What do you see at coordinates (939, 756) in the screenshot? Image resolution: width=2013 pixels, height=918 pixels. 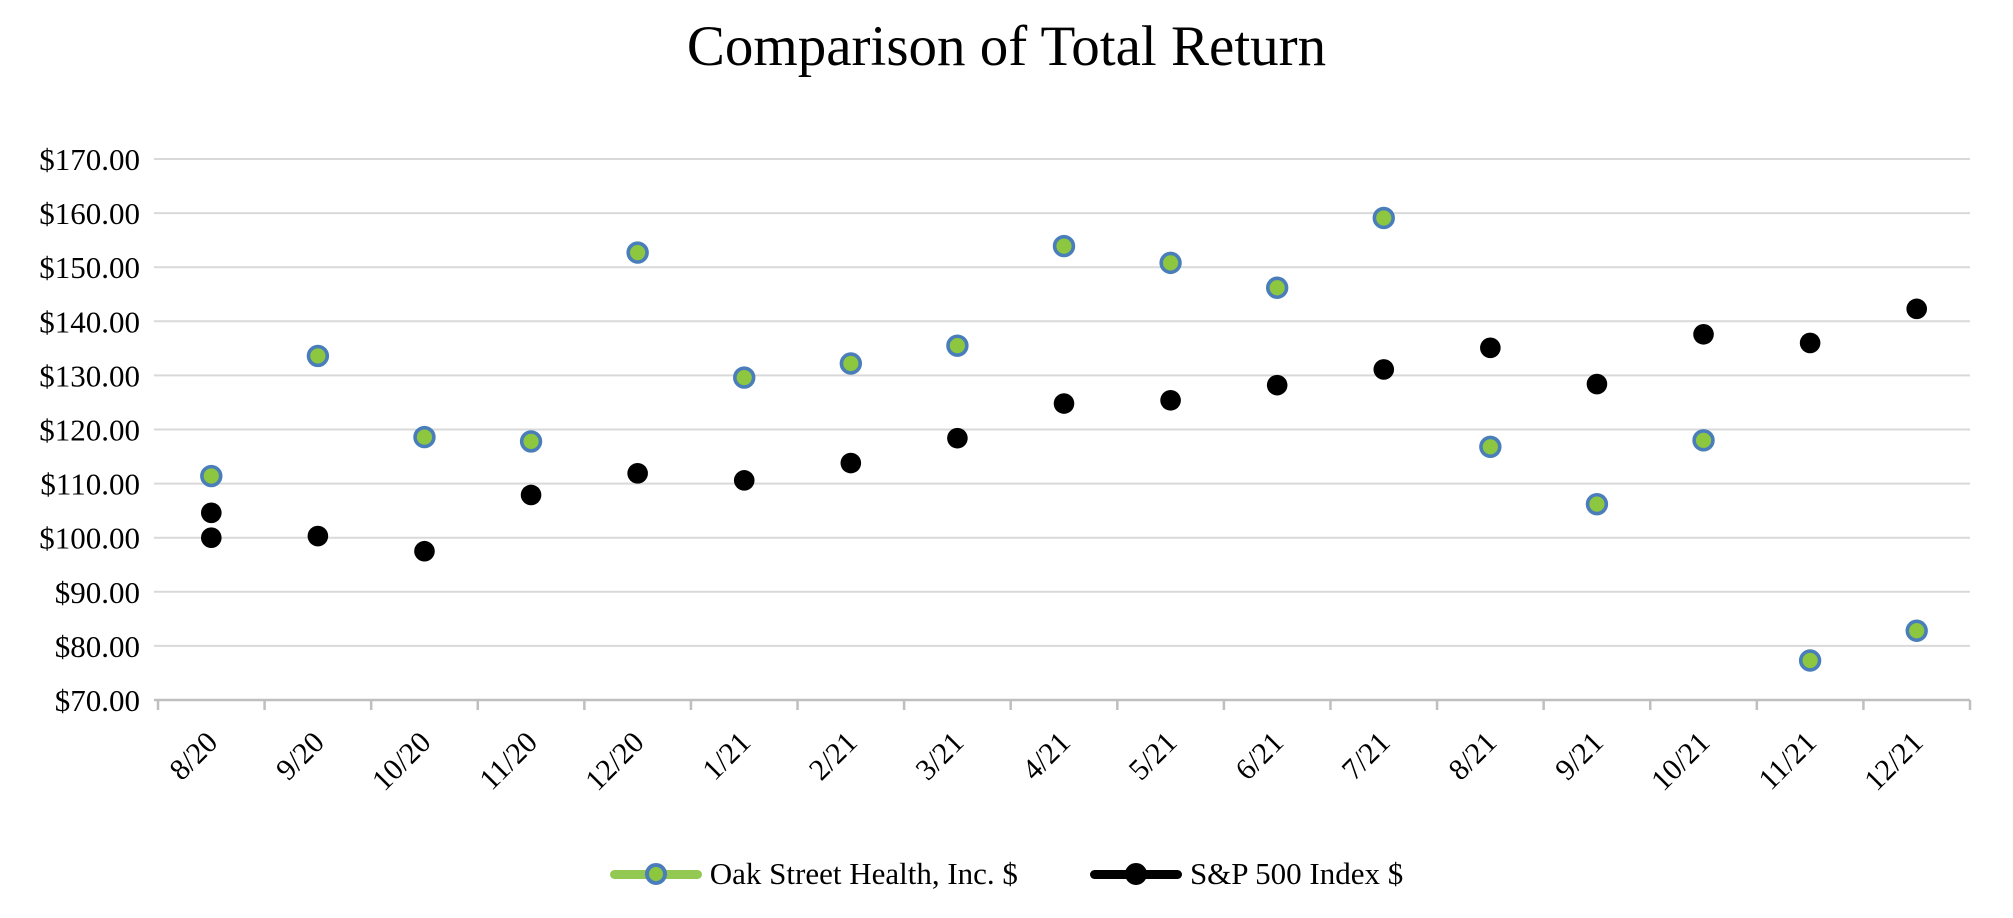 I see `x-axis-tick-label: 3/21` at bounding box center [939, 756].